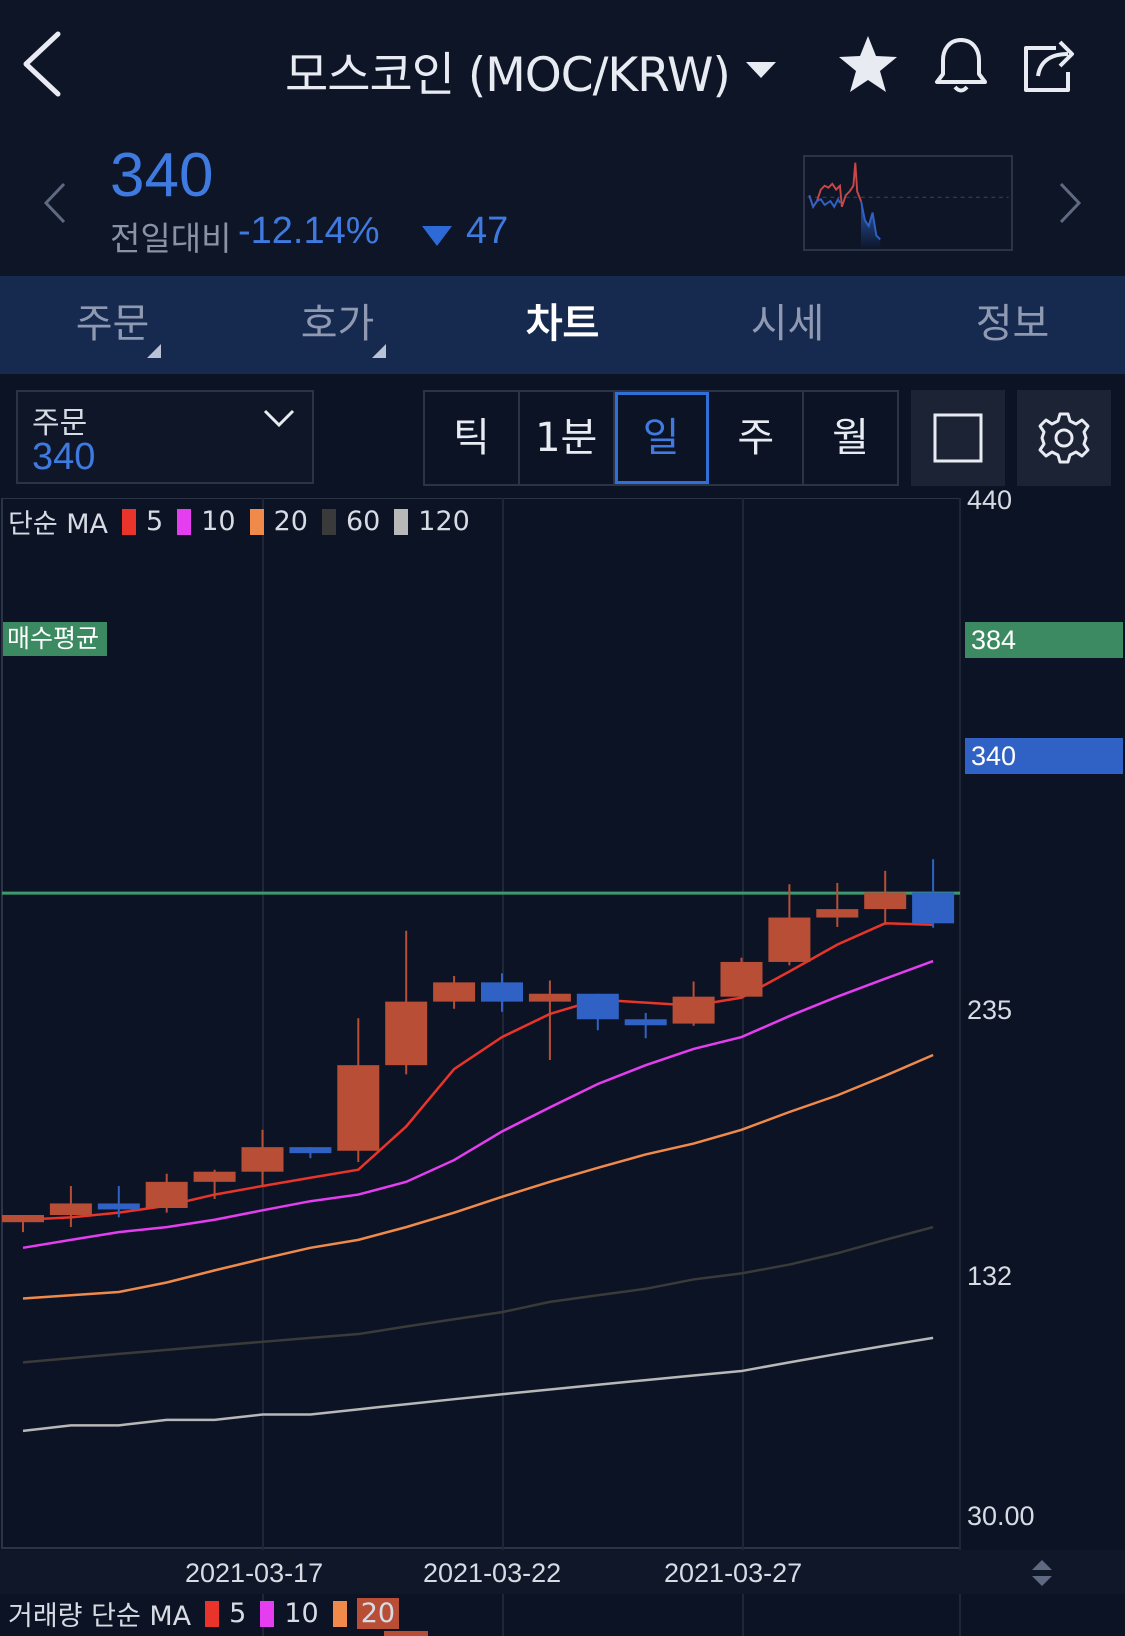 The image size is (1125, 1636). Describe the element at coordinates (309, 231) in the screenshot. I see `change-percent: -12.14%` at that location.